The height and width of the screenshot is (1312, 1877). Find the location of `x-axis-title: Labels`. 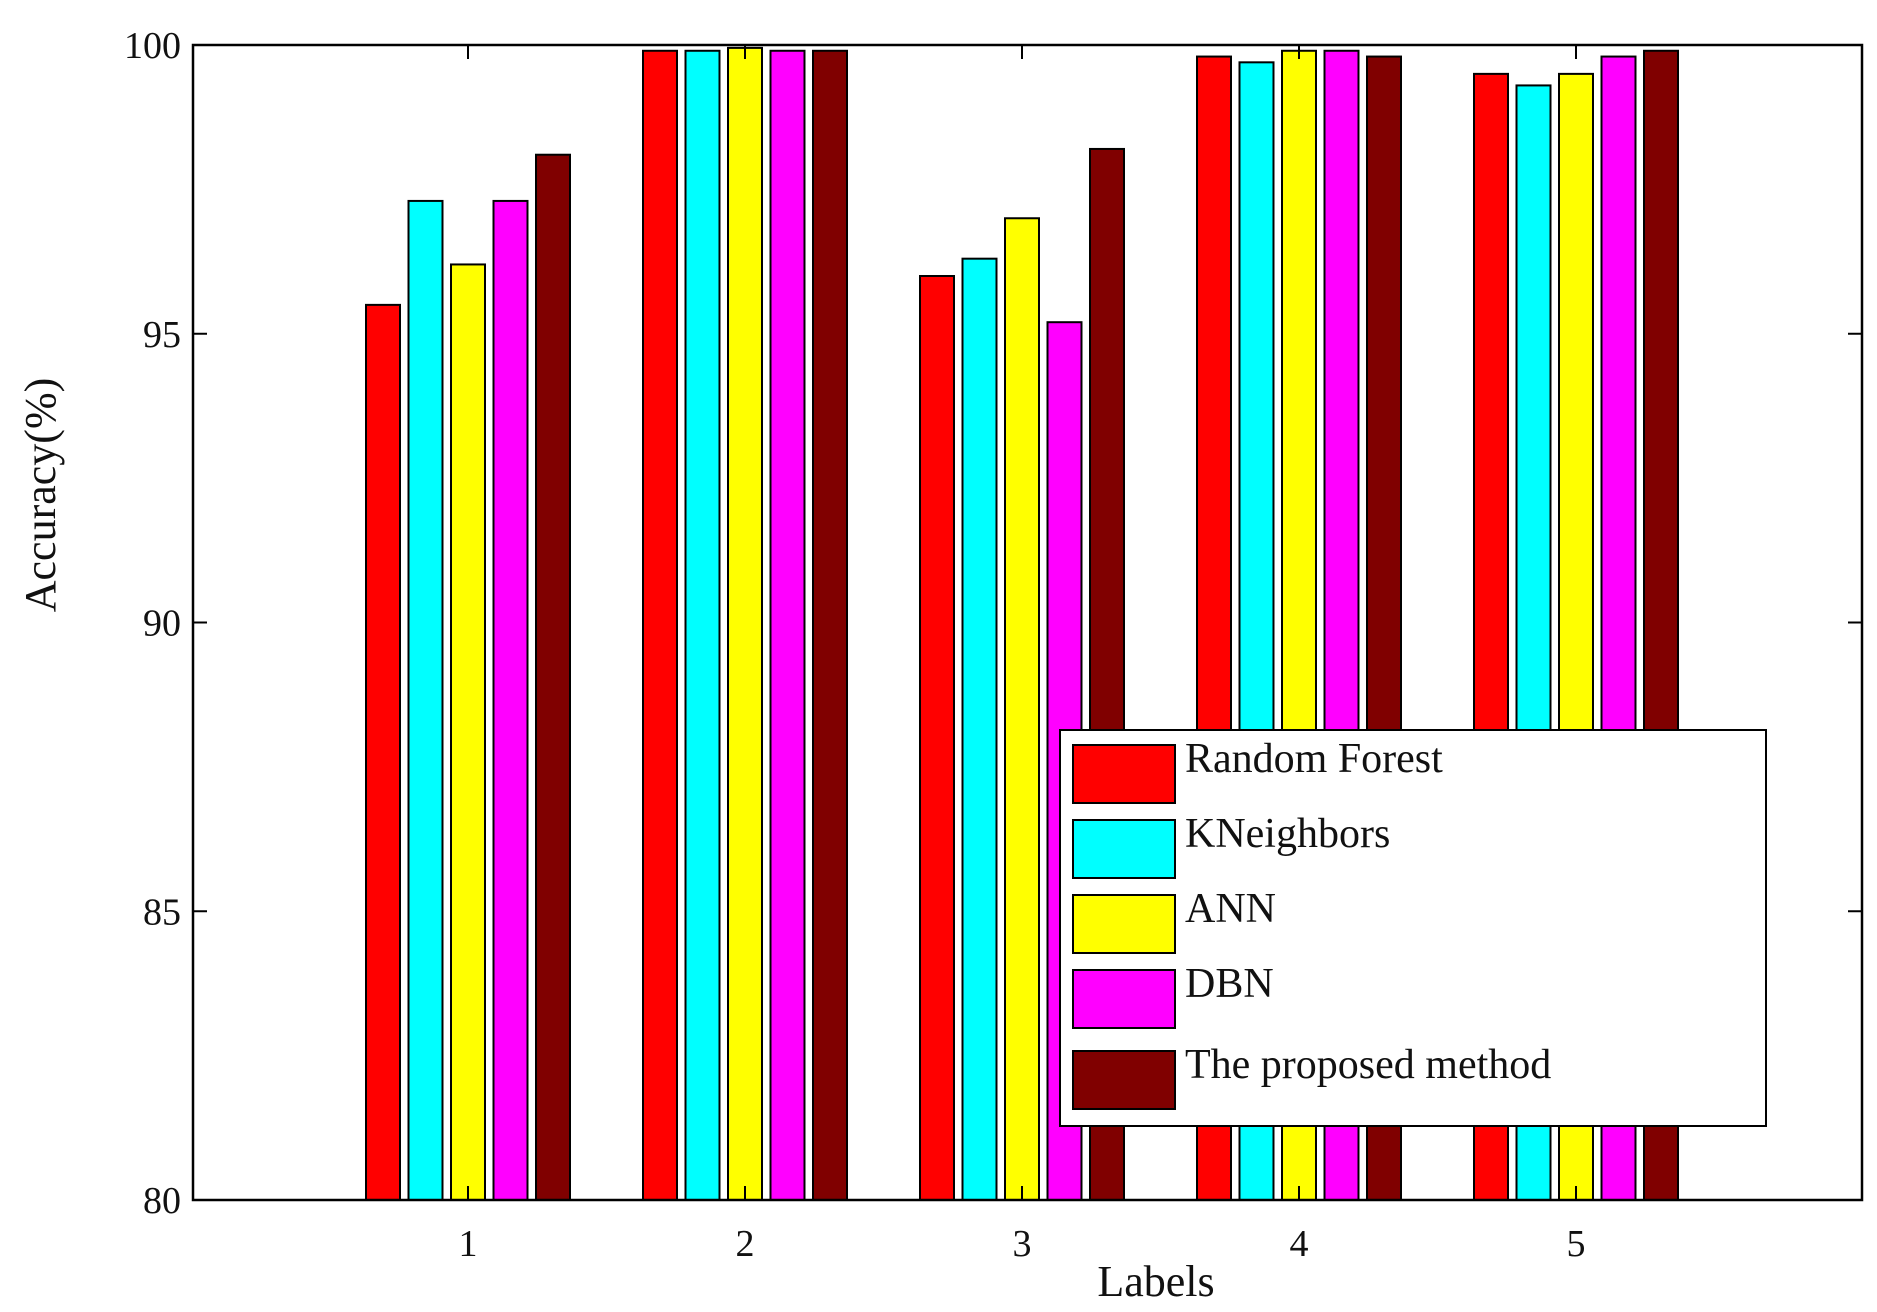

x-axis-title: Labels is located at coordinates (1155, 1281).